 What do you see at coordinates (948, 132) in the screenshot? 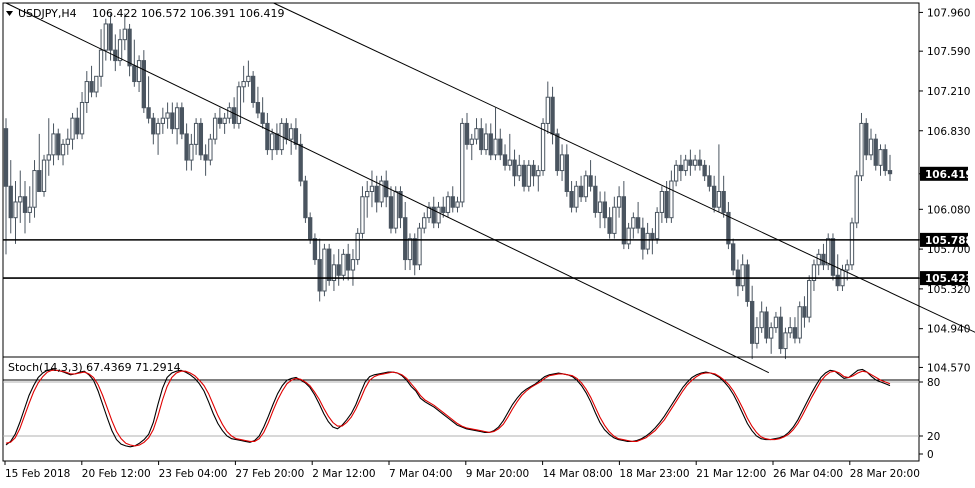
I see `price-tick-label: 106.830` at bounding box center [948, 132].